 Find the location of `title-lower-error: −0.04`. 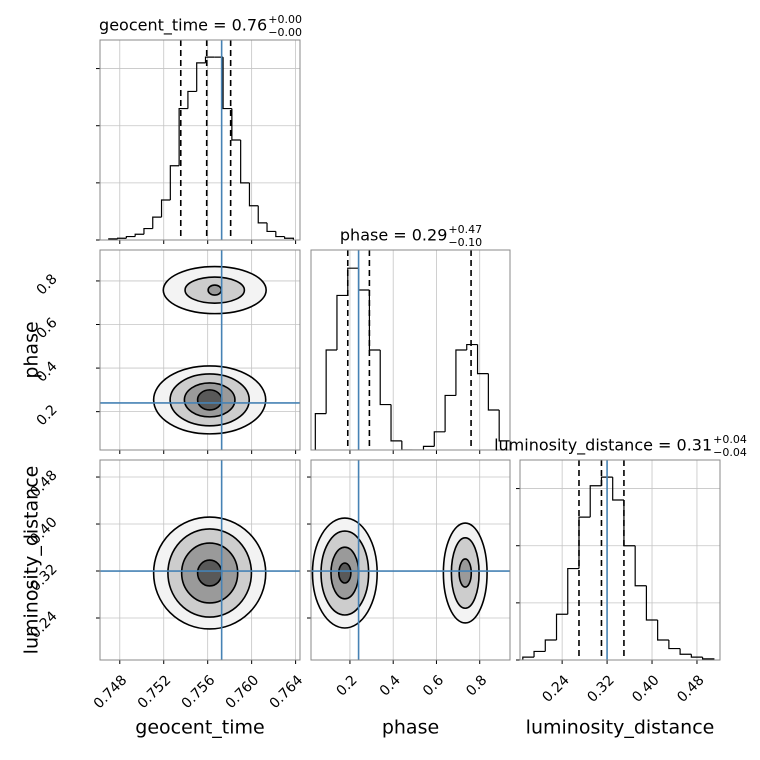

title-lower-error: −0.04 is located at coordinates (730, 452).